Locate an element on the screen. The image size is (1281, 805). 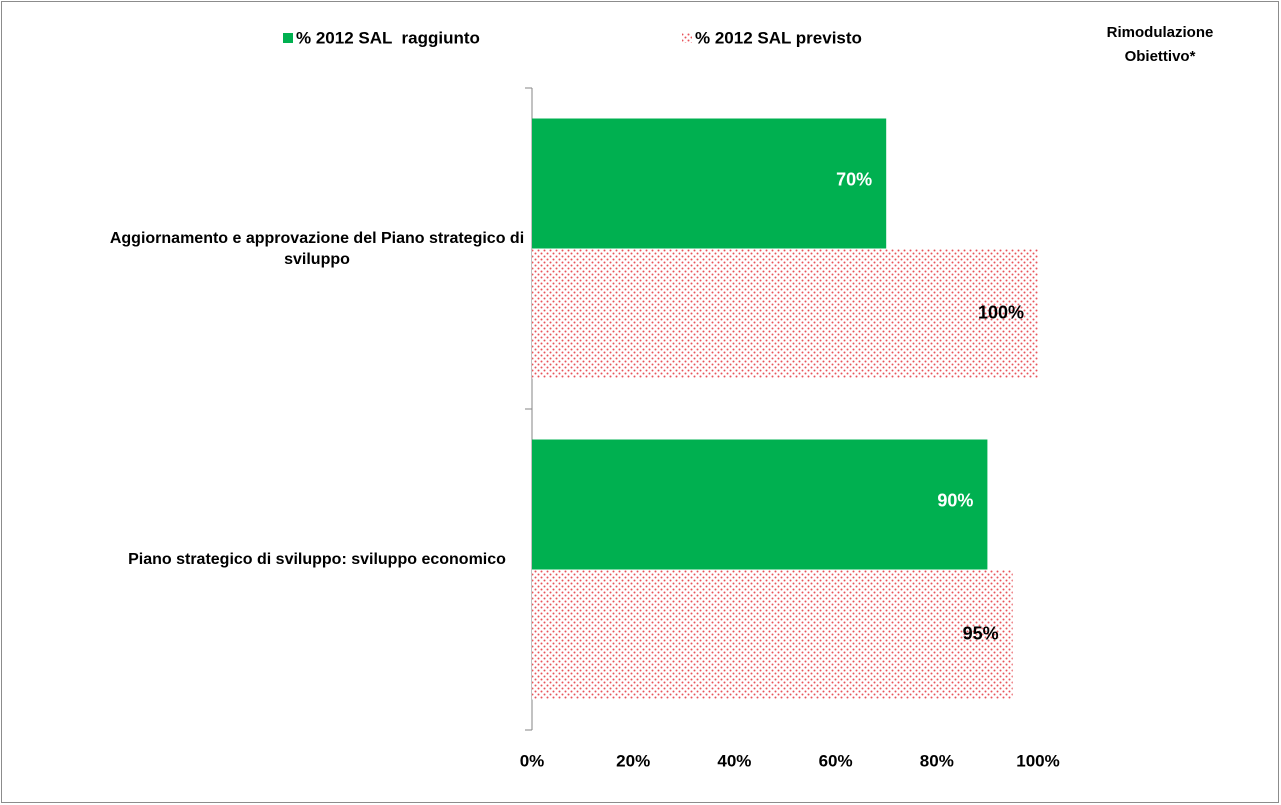
x-tick-label: 80% is located at coordinates (937, 760).